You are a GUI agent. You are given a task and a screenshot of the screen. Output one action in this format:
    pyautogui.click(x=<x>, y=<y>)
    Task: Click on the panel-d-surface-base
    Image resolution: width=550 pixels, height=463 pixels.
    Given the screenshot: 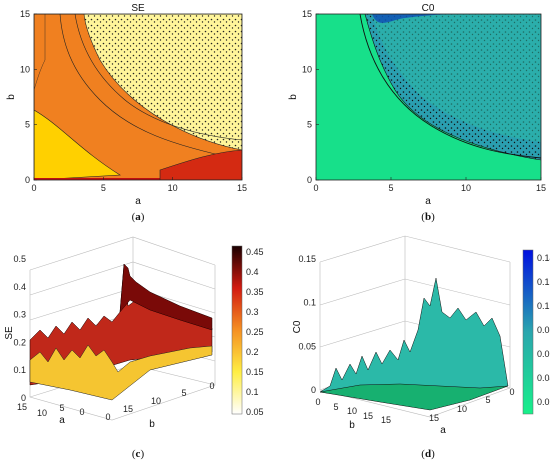 What is the action you would take?
    pyautogui.click(x=414, y=397)
    